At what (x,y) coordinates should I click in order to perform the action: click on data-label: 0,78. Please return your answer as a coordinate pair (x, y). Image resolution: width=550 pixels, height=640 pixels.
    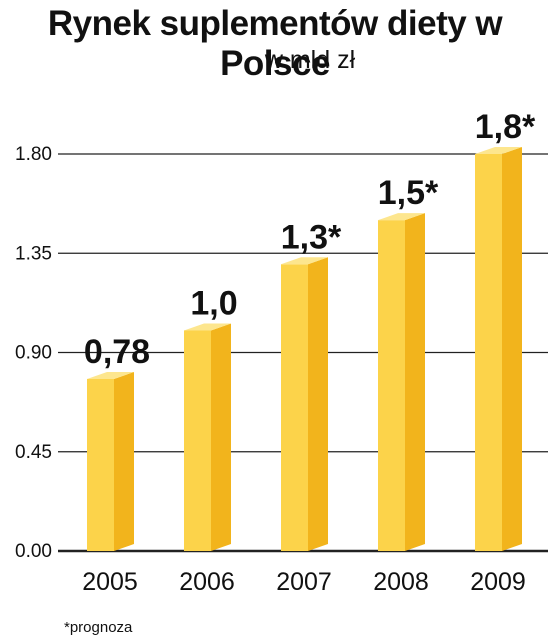
    Looking at the image, I should click on (117, 352).